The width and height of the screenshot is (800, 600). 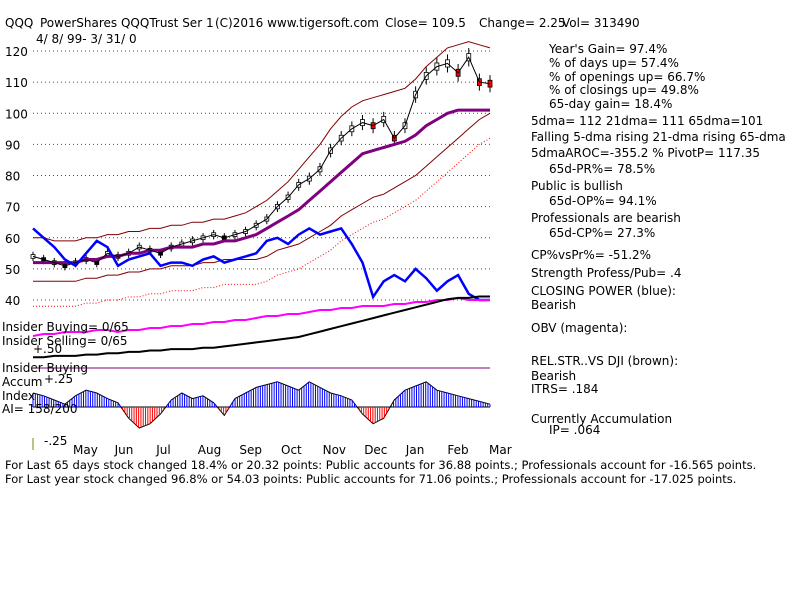 I want to click on x-tick-label: Feb, so click(x=457, y=450).